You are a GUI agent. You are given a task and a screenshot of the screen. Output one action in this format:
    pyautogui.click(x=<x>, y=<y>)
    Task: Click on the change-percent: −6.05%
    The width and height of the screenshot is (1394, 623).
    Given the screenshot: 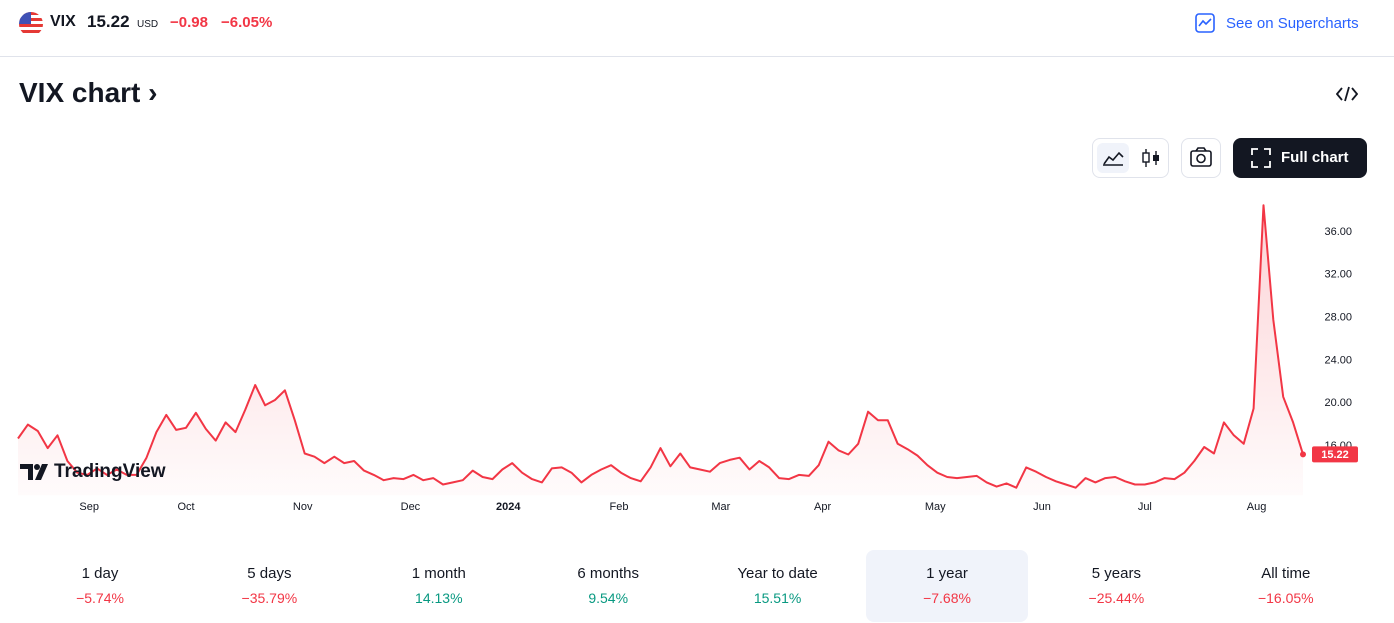 What is the action you would take?
    pyautogui.click(x=247, y=22)
    